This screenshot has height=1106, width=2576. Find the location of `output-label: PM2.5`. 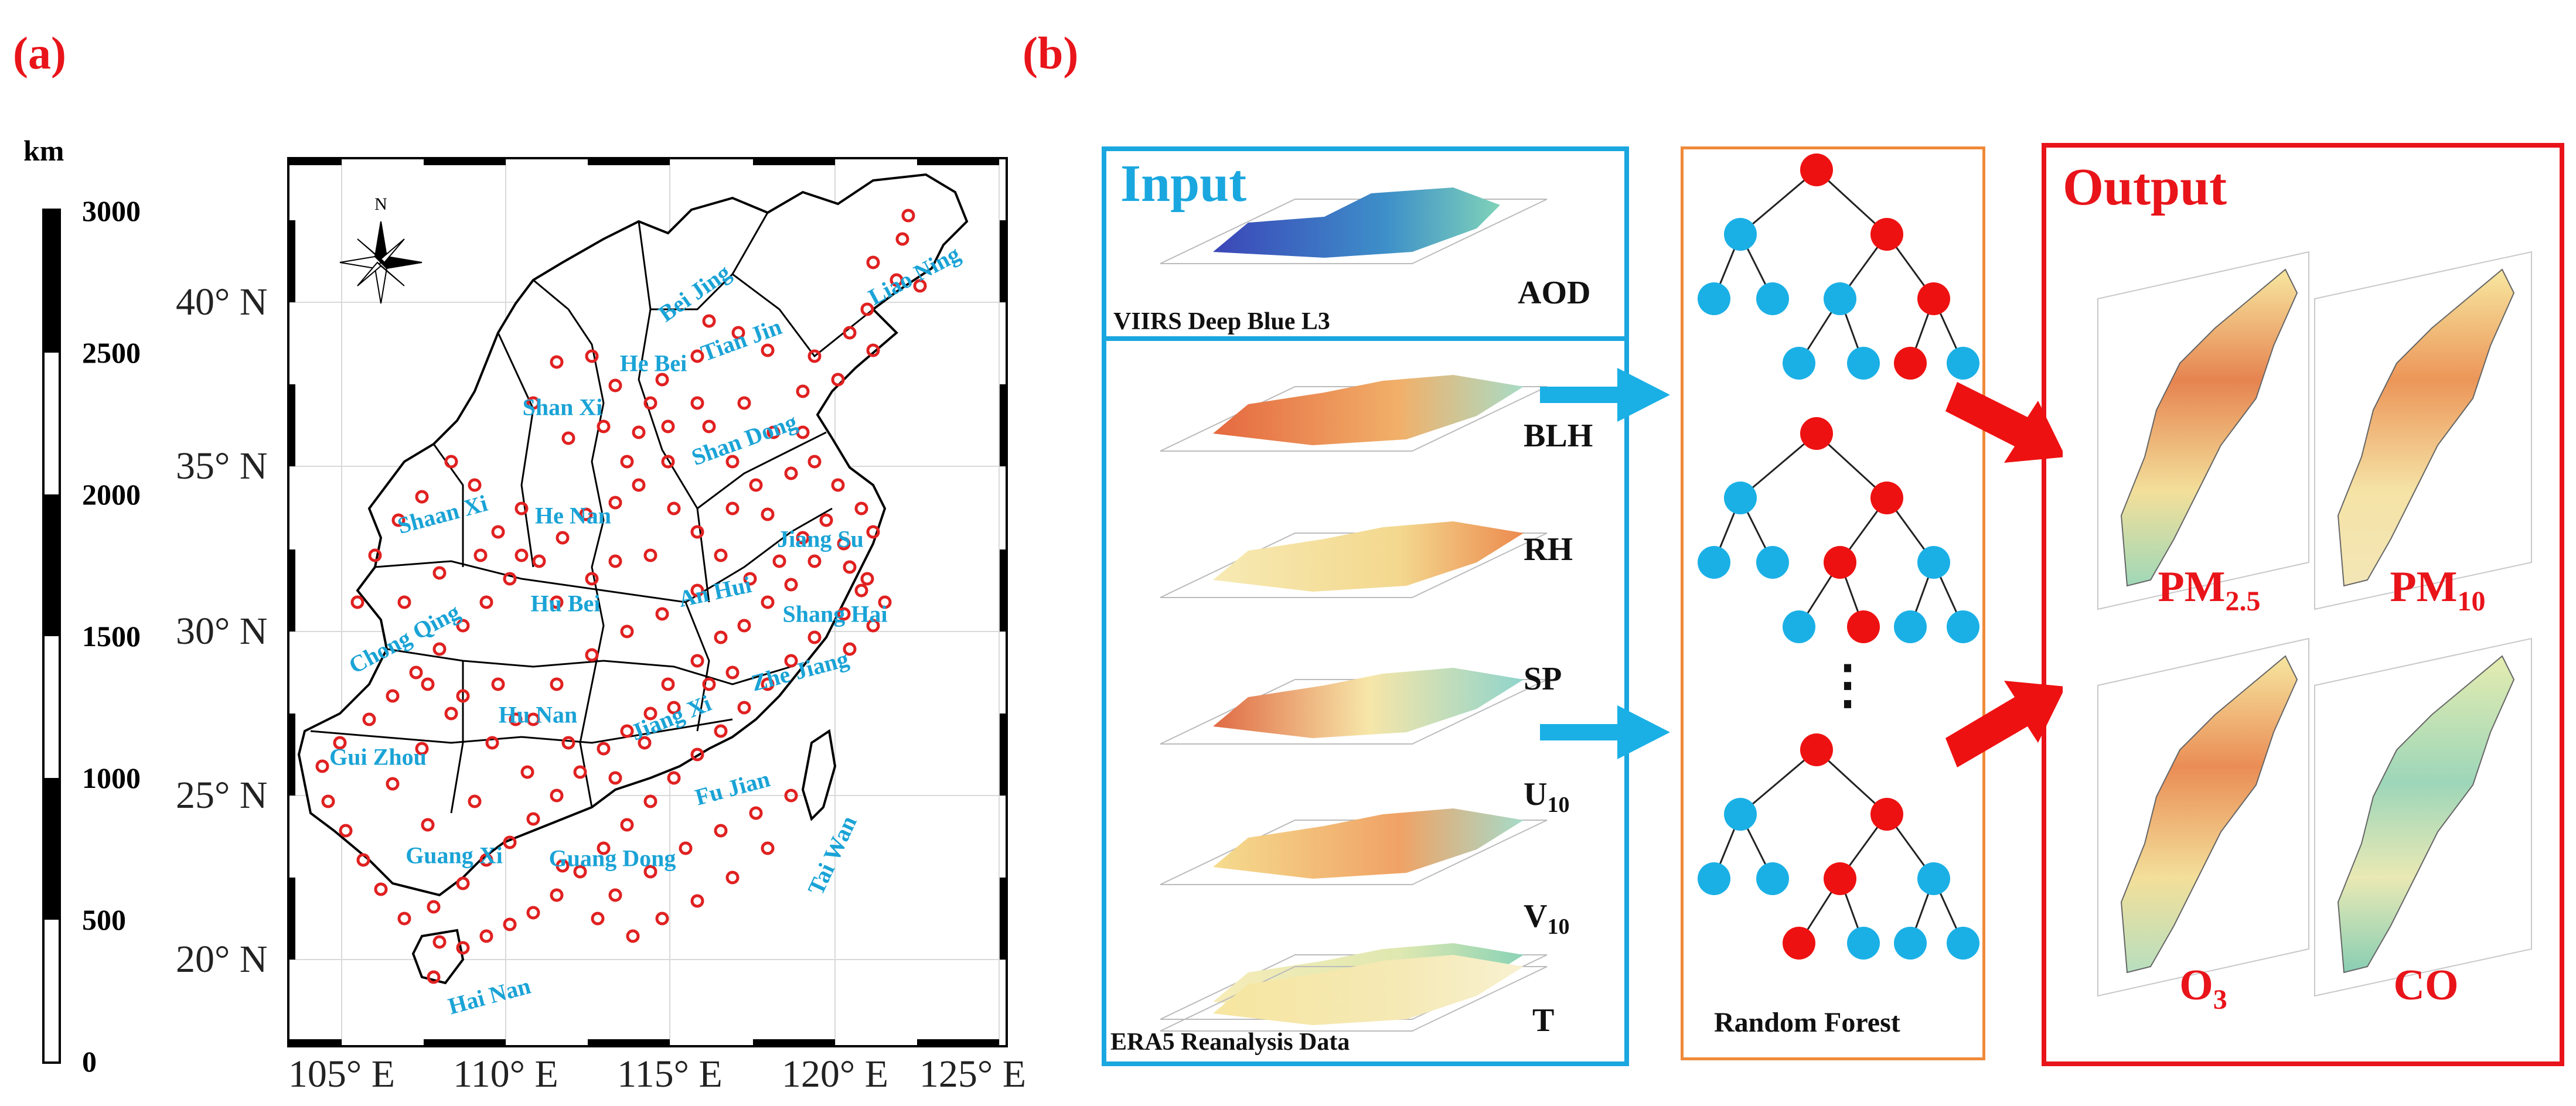

output-label: PM2.5 is located at coordinates (2209, 590).